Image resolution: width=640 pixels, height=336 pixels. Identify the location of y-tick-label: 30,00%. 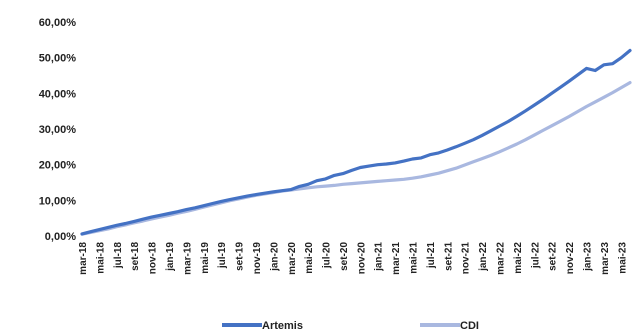
(58, 130).